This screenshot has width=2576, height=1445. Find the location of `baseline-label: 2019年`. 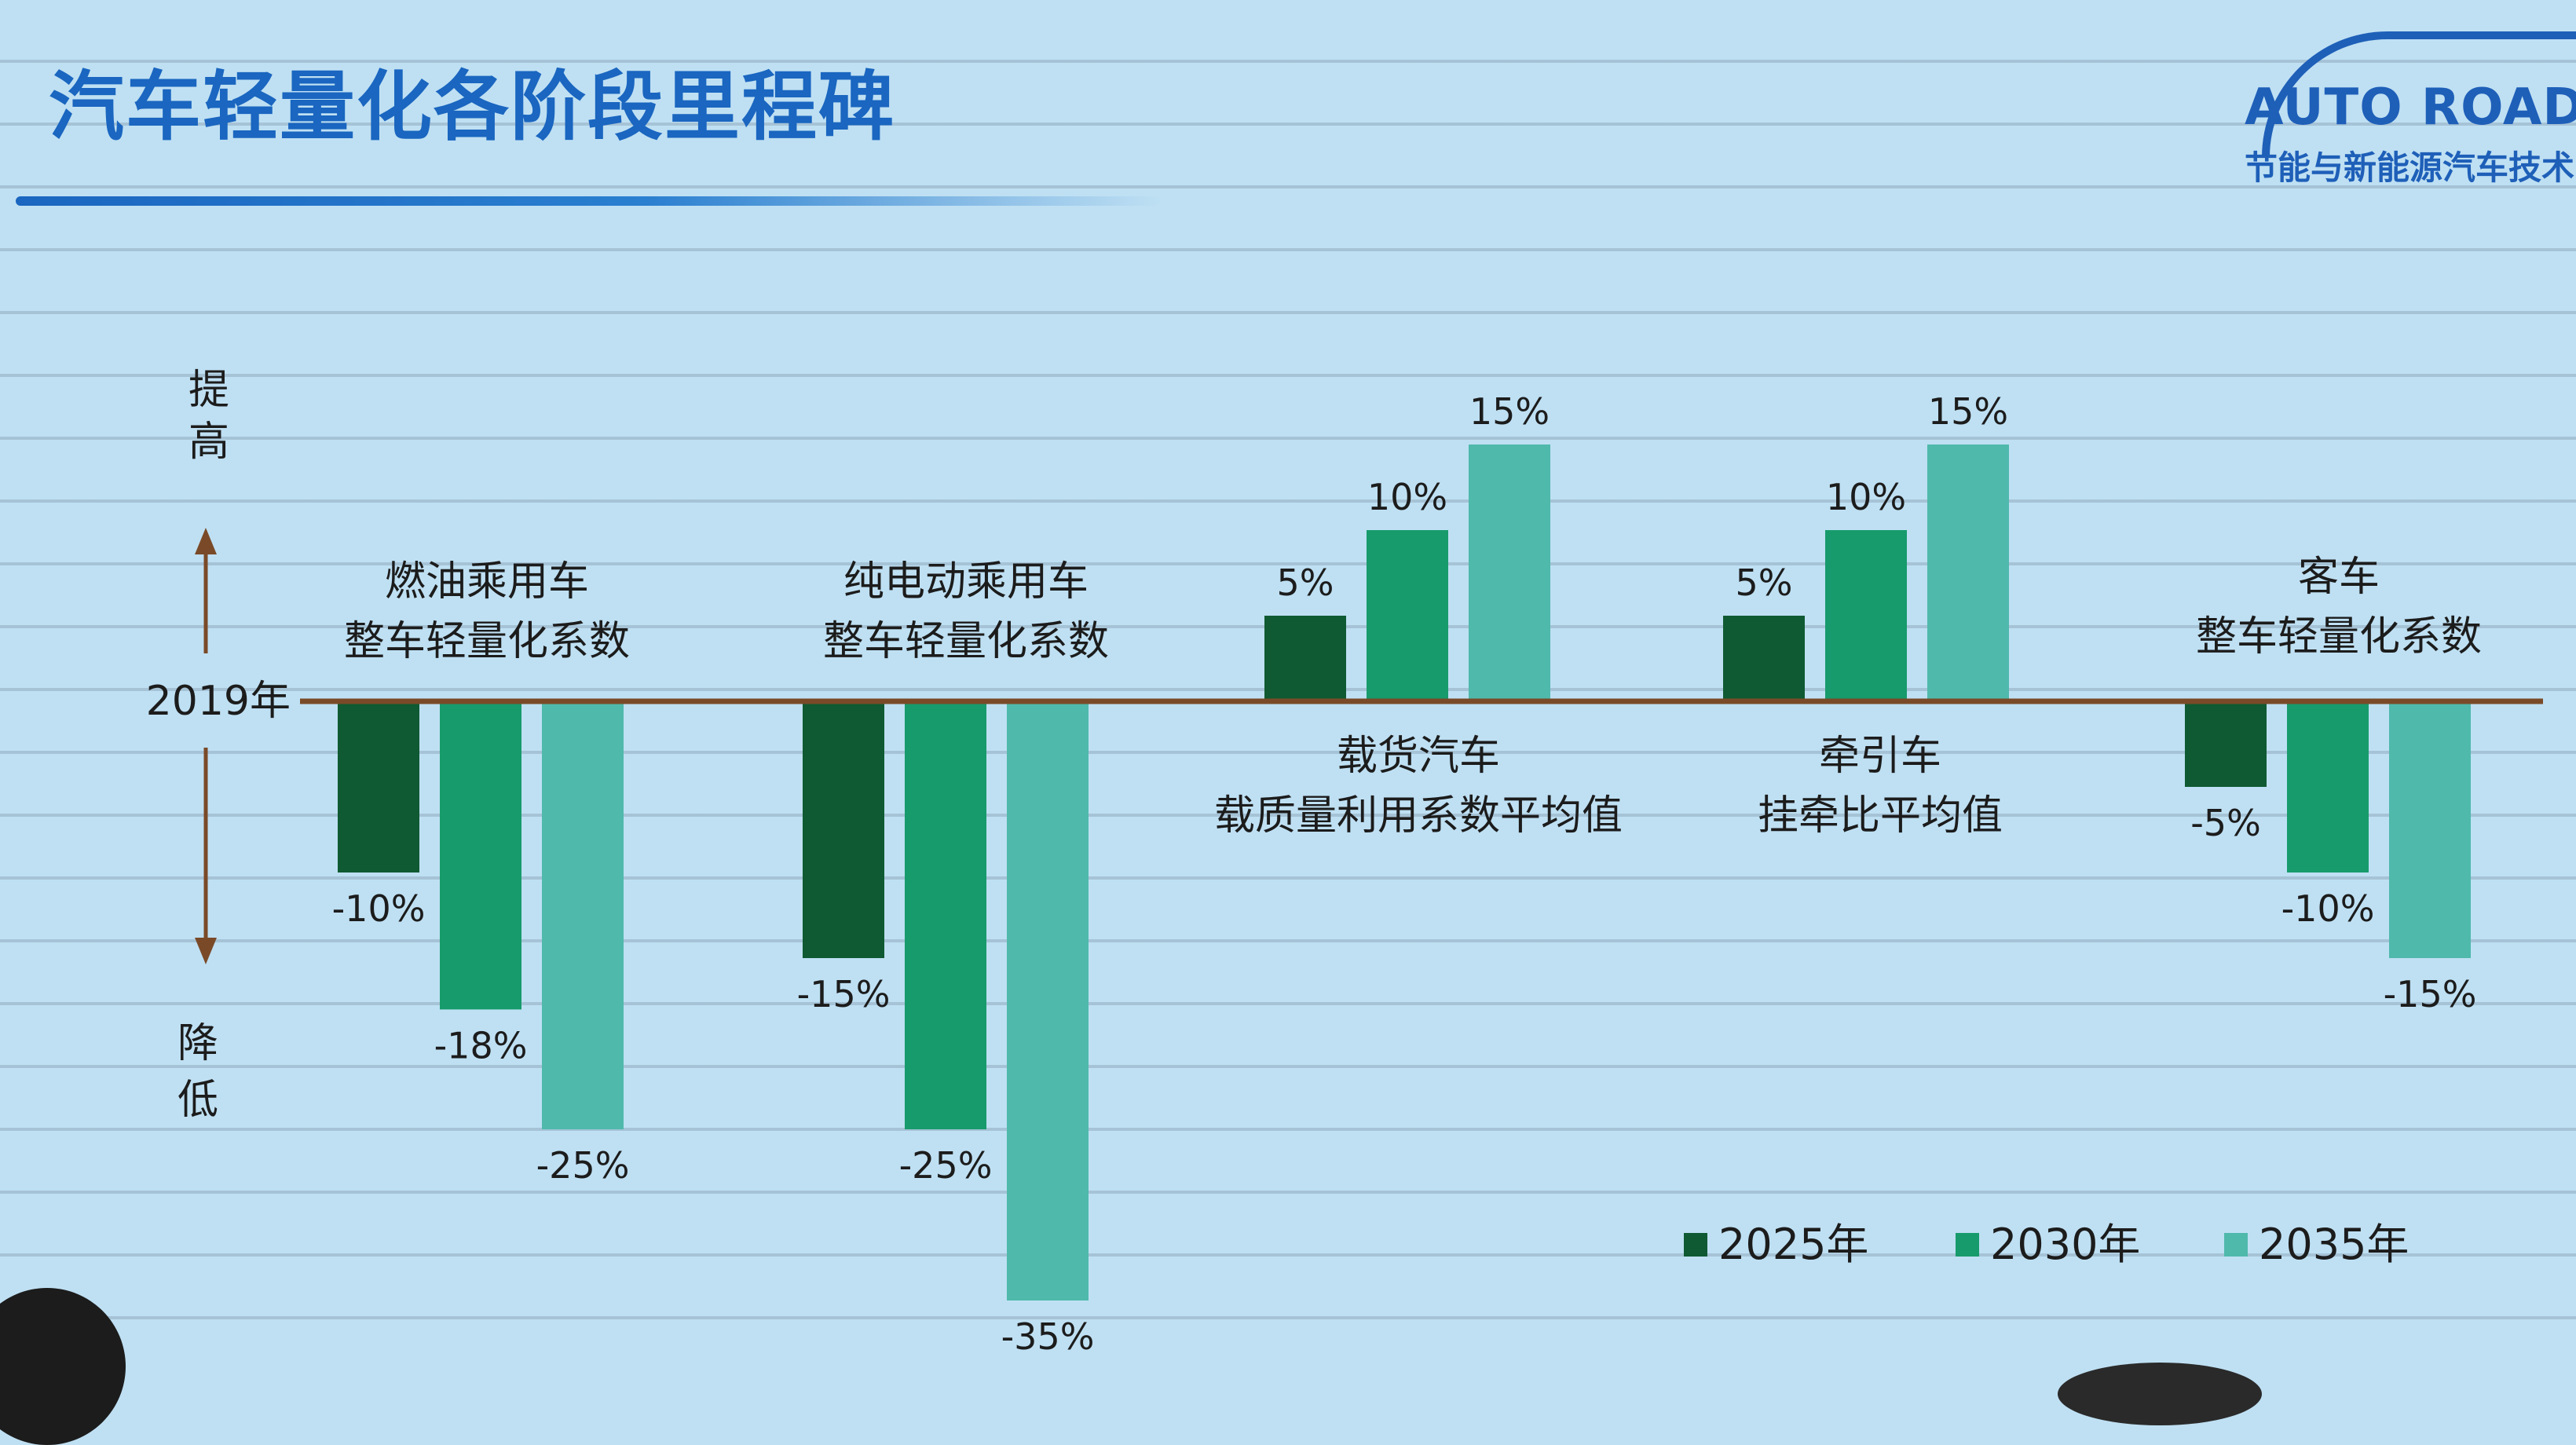

baseline-label: 2019年 is located at coordinates (219, 701).